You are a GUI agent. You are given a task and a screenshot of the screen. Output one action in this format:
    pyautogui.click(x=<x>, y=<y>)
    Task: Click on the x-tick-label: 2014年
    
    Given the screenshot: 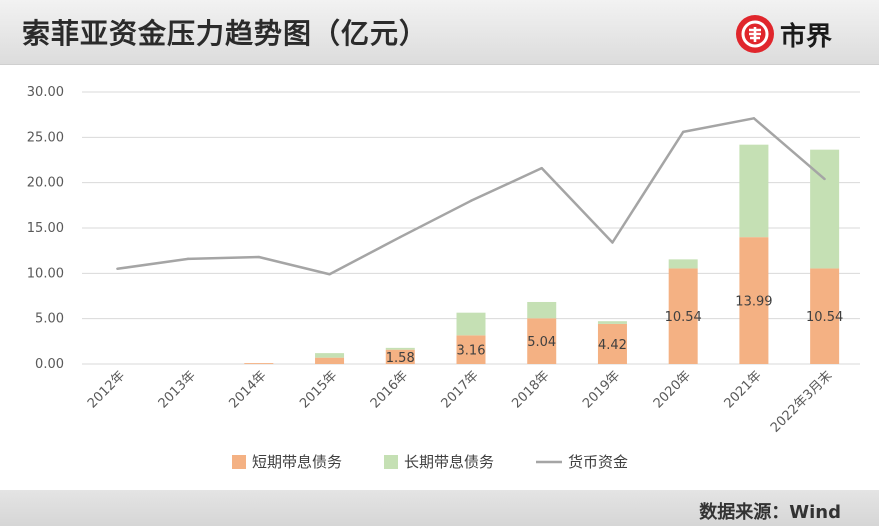 What is the action you would take?
    pyautogui.click(x=247, y=389)
    